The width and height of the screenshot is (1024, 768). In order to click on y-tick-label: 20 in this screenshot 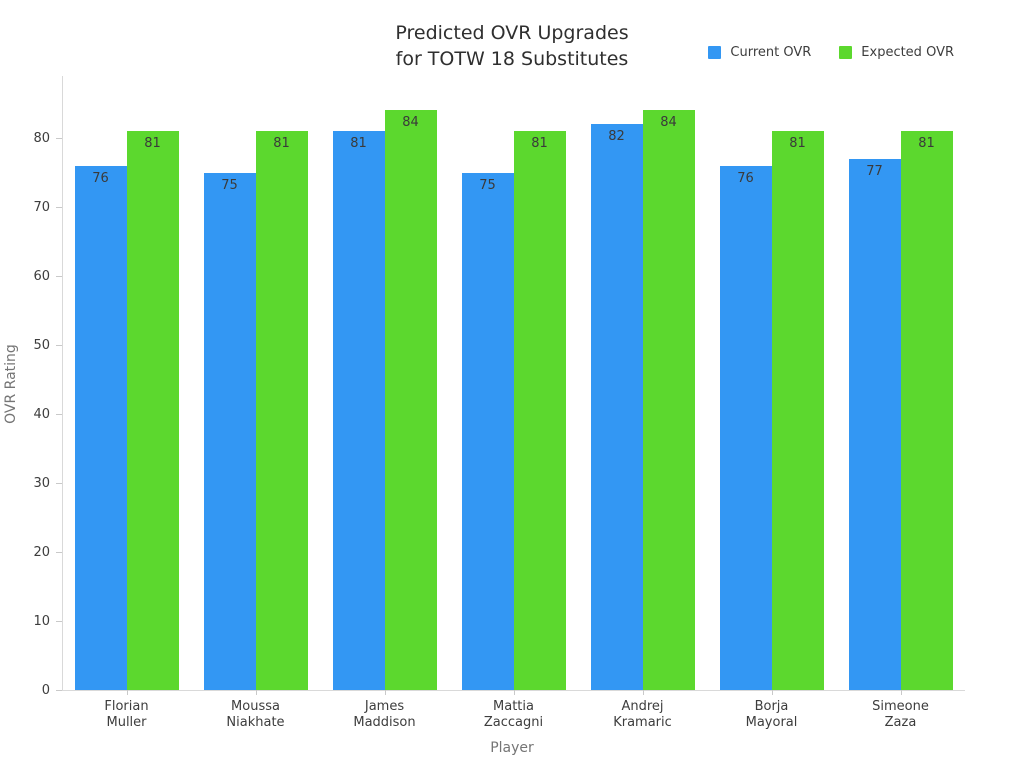, I will do `click(41, 553)`.